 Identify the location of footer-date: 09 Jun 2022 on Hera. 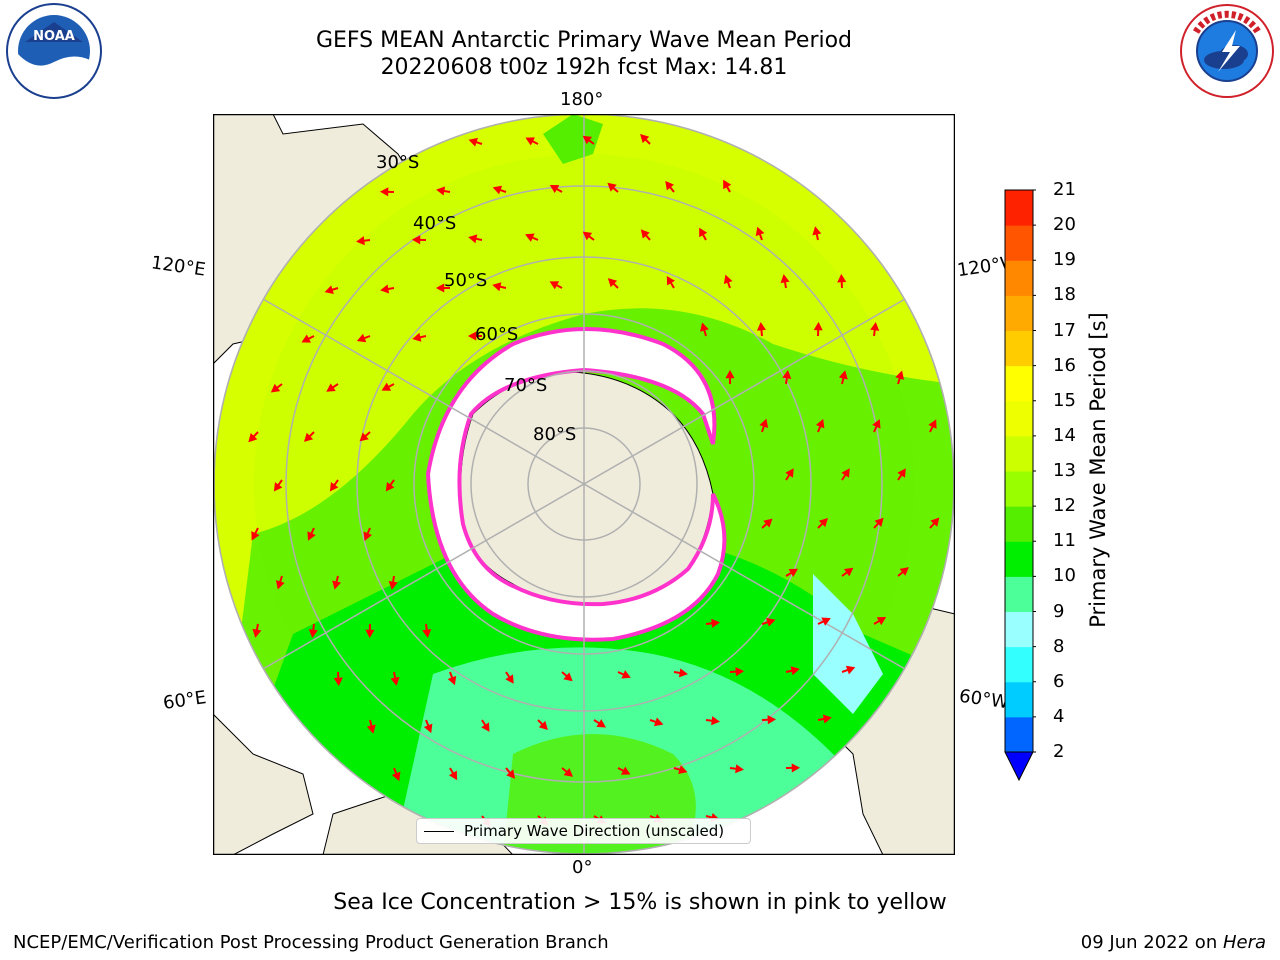
(1173, 942).